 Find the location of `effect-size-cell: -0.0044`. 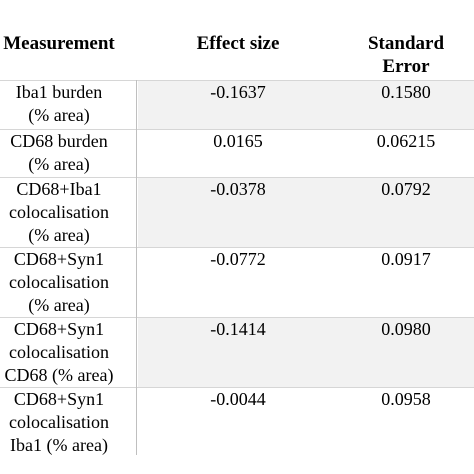

effect-size-cell: -0.0044 is located at coordinates (238, 399).